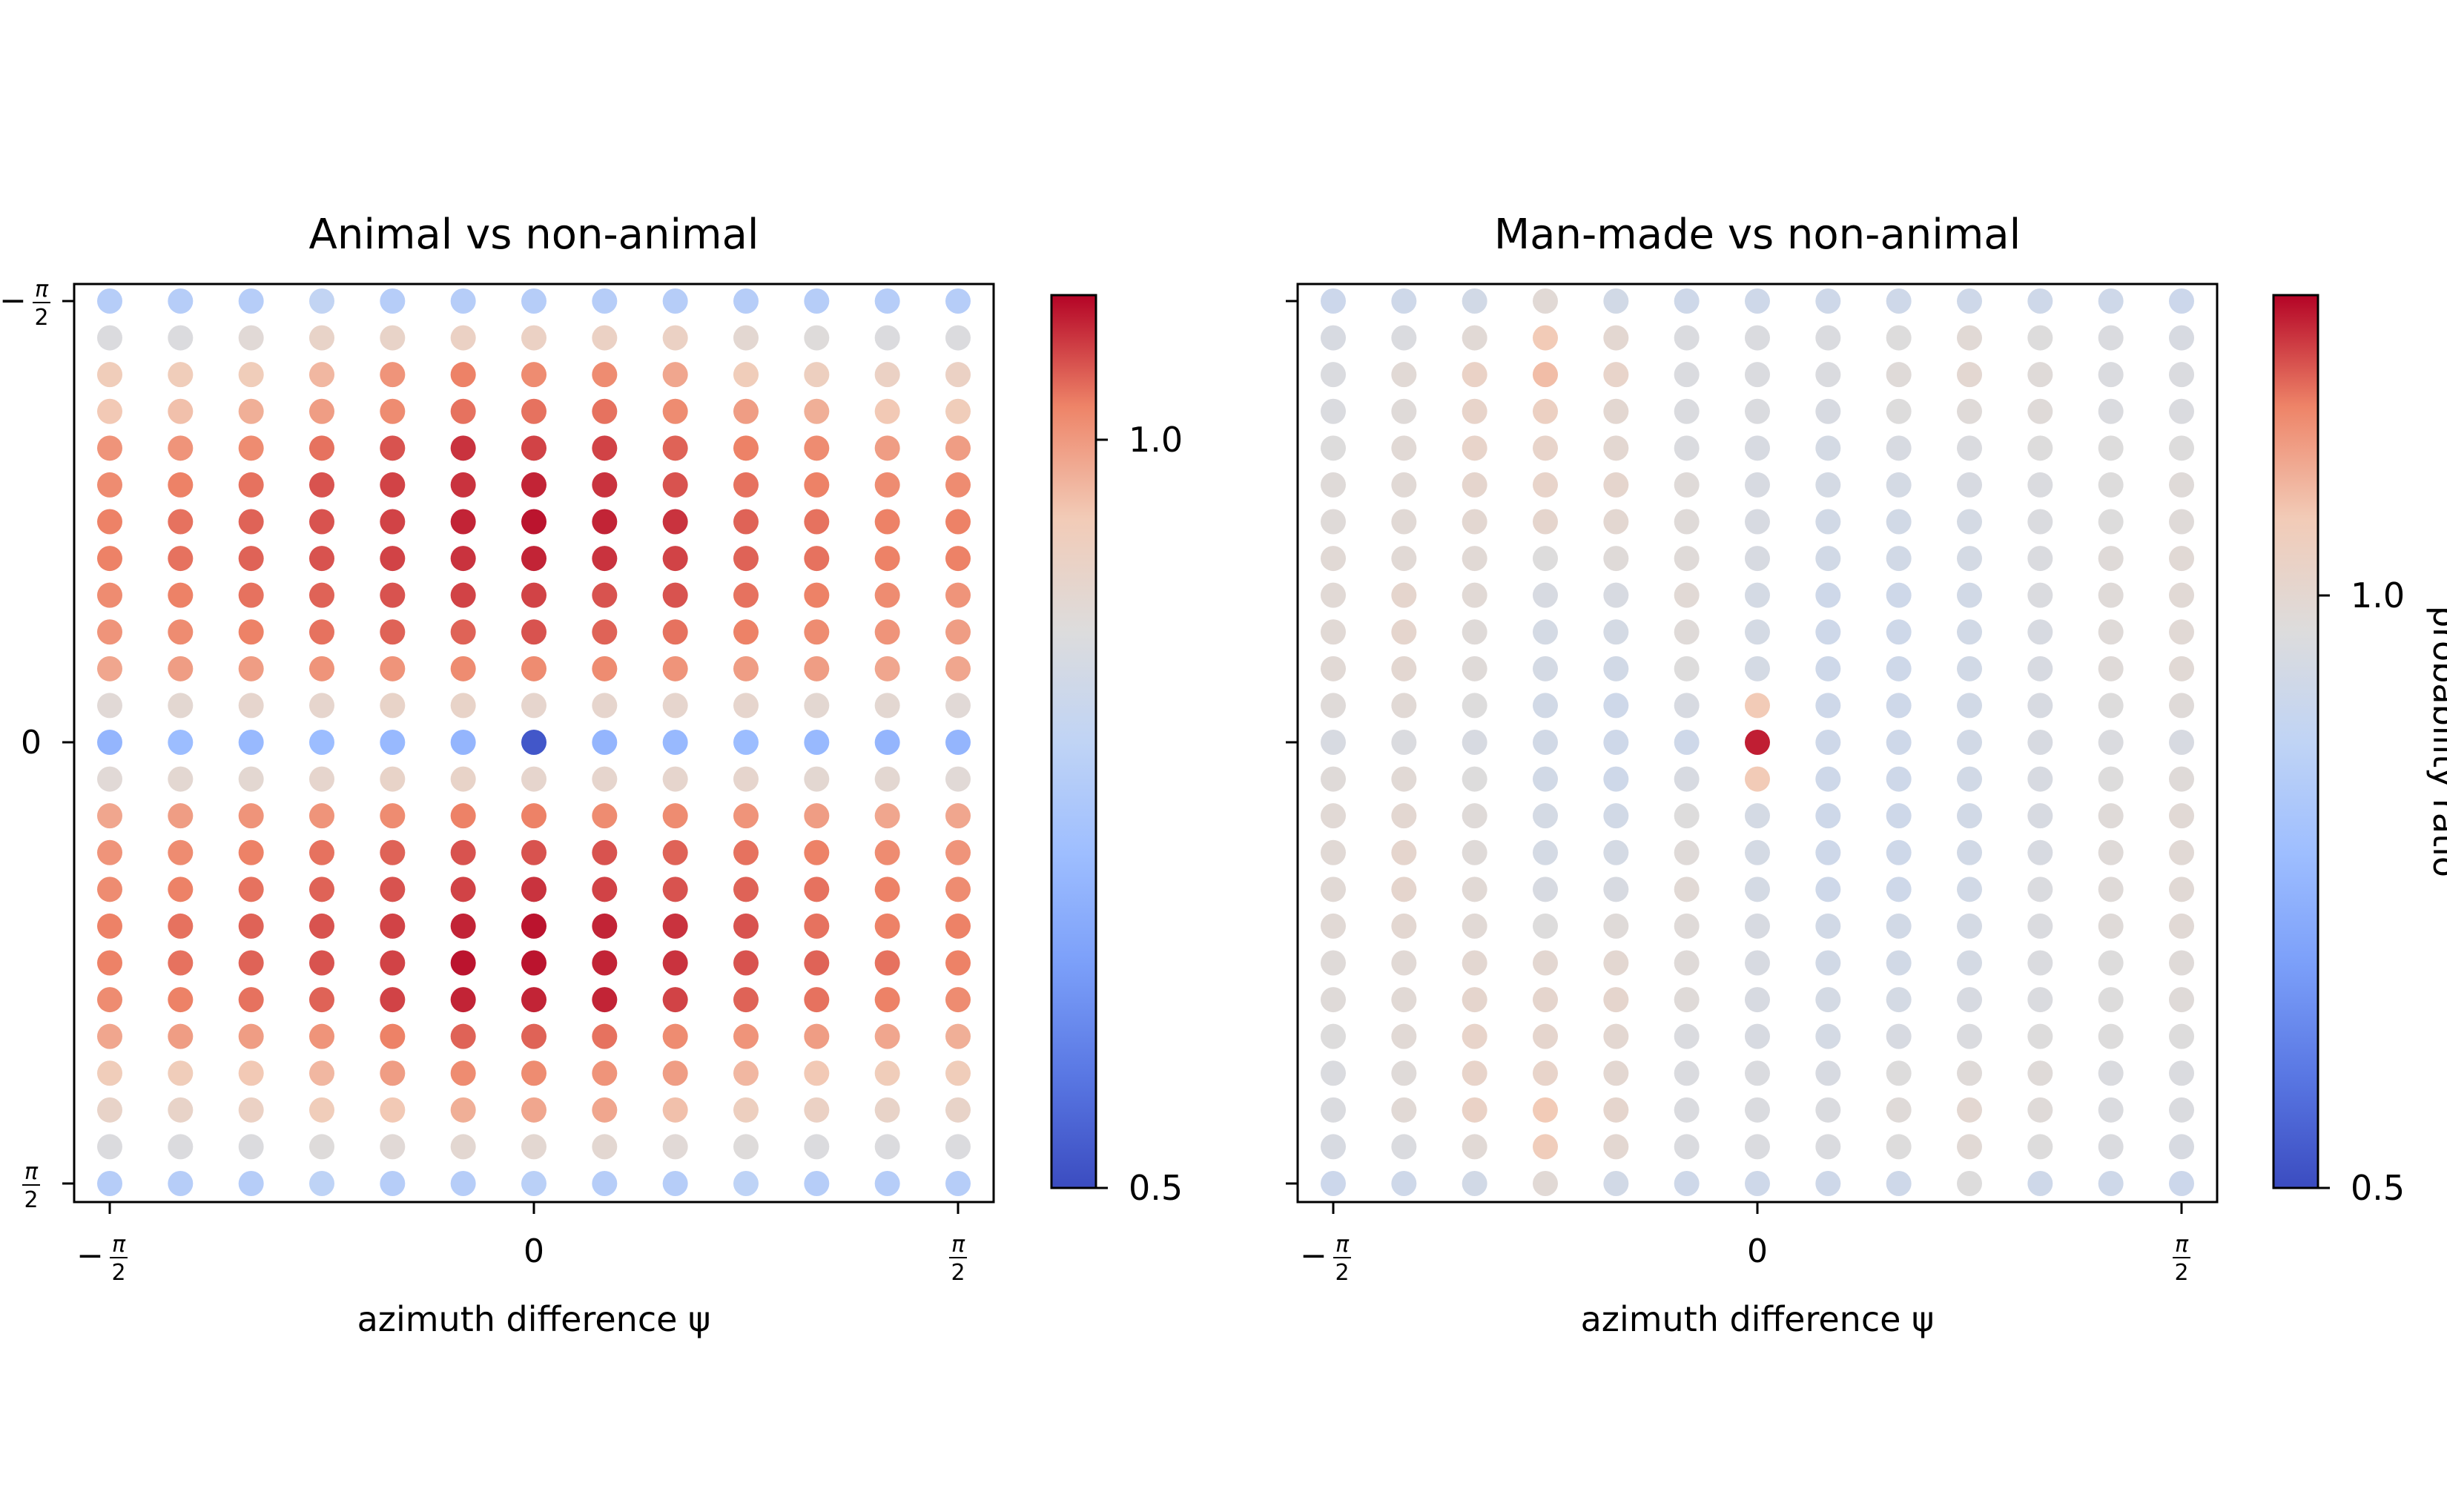  What do you see at coordinates (534, 1208) in the screenshot?
I see `x-ticks` at bounding box center [534, 1208].